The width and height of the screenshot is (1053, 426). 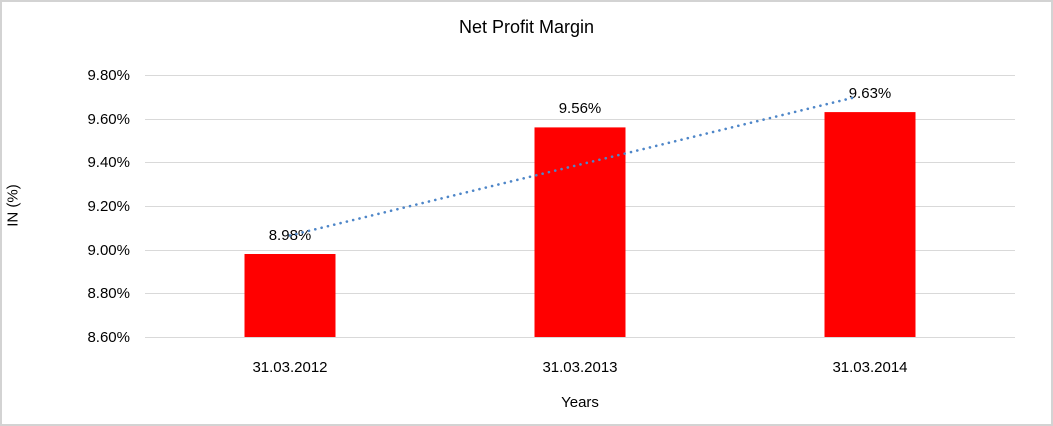 What do you see at coordinates (108, 250) in the screenshot?
I see `y-tick-label: 9.00%` at bounding box center [108, 250].